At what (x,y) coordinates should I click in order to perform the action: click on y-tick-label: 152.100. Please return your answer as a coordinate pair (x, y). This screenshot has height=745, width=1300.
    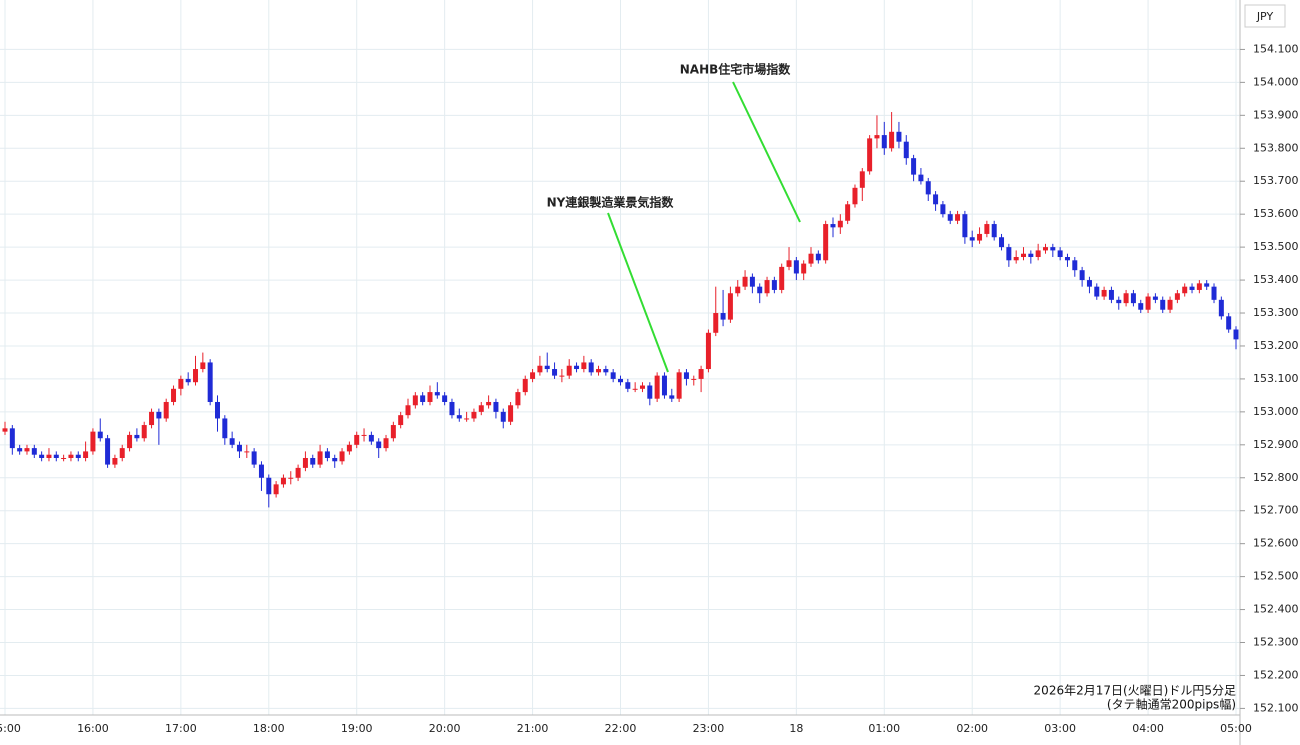
    Looking at the image, I should click on (1276, 707).